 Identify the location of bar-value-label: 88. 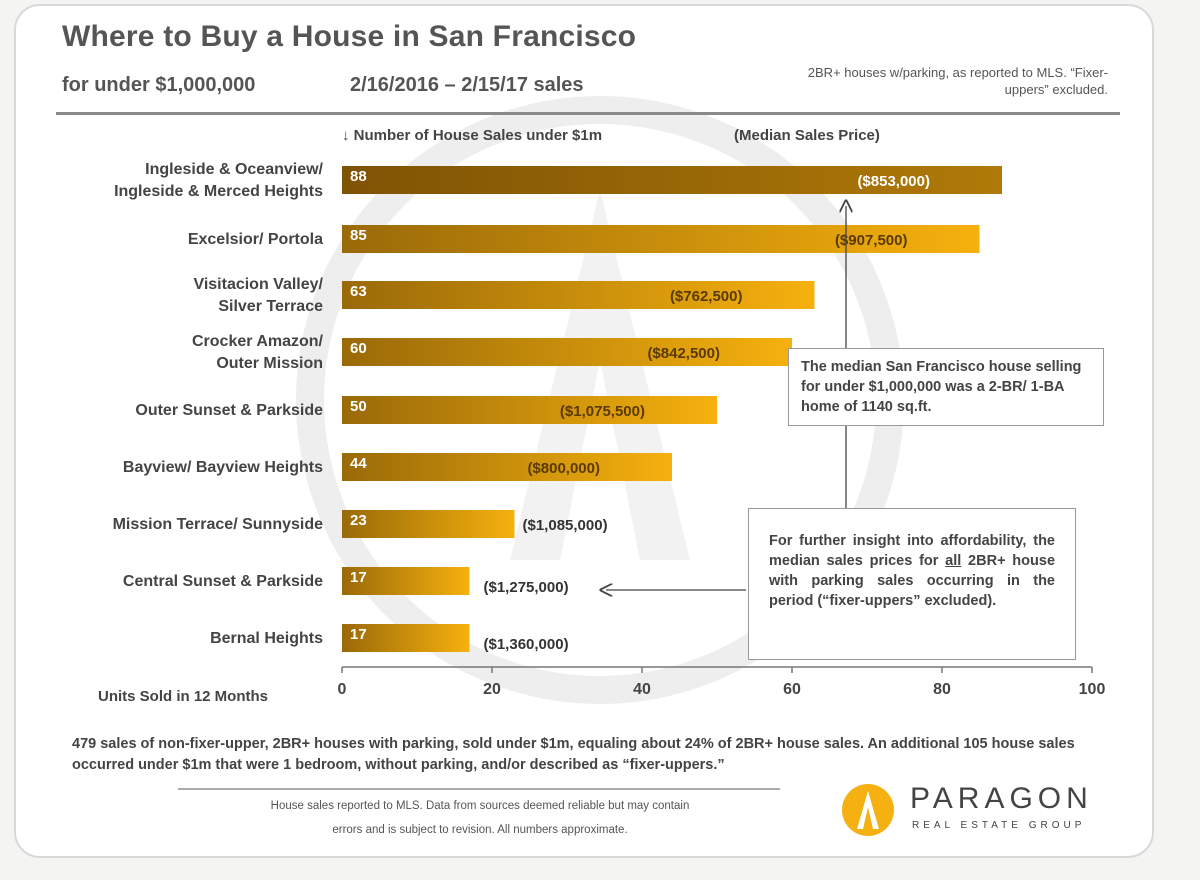
(358, 176).